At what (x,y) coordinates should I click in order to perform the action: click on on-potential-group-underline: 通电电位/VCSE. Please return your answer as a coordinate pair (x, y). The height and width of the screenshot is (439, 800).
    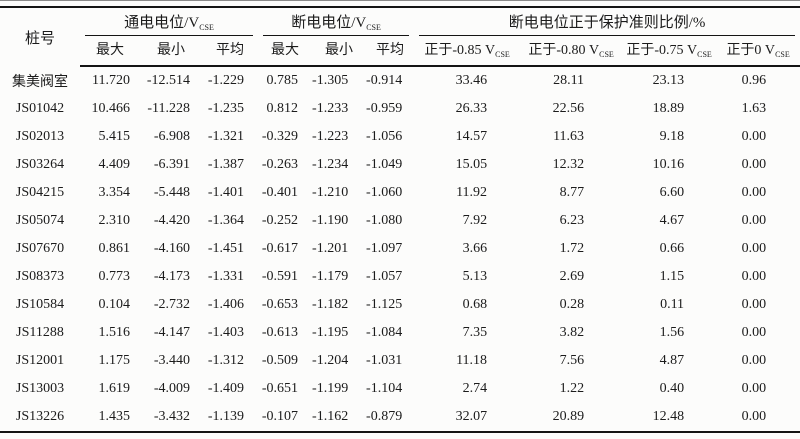
    Looking at the image, I should click on (169, 22).